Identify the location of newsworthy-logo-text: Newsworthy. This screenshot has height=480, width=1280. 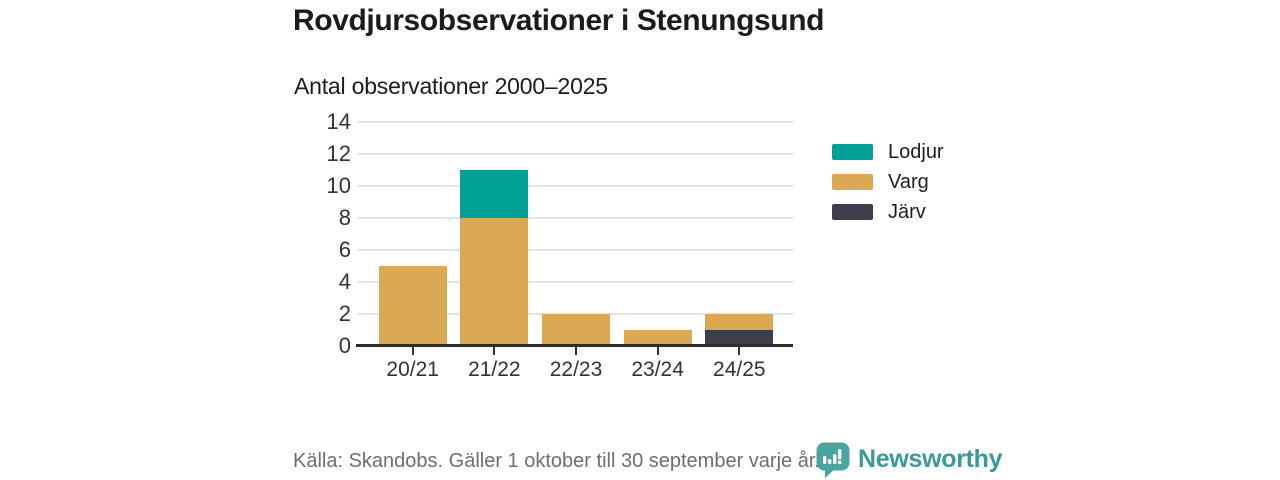
(930, 459).